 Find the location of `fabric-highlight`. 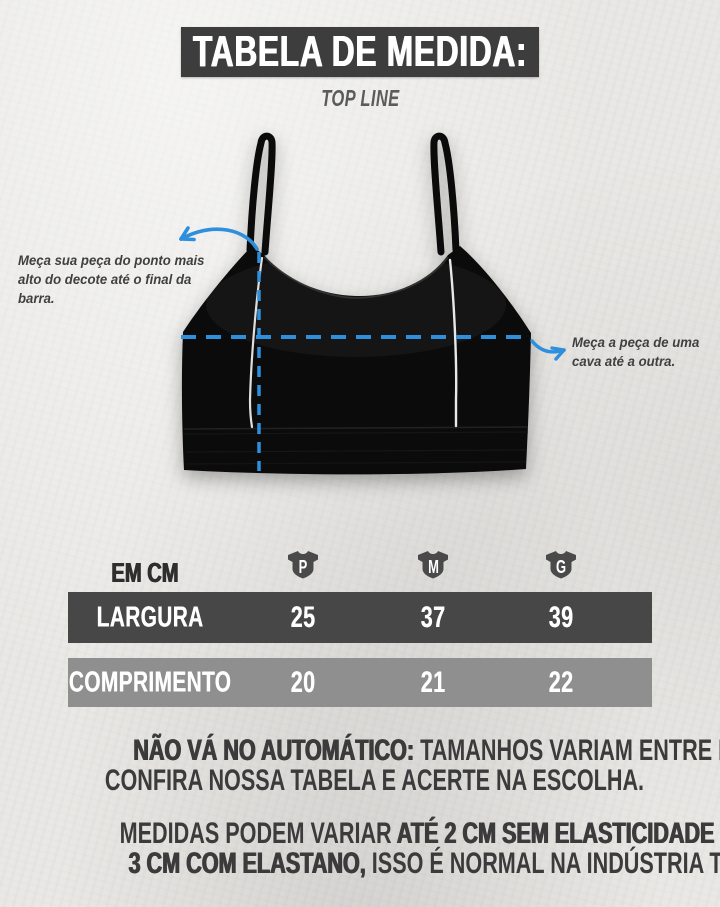

fabric-highlight is located at coordinates (356, 305).